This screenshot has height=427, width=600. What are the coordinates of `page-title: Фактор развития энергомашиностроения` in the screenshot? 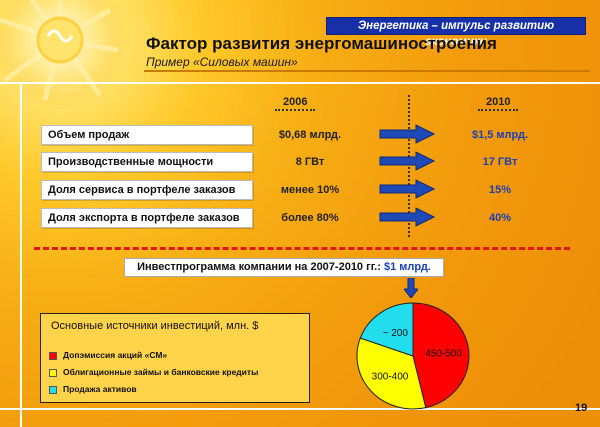 It's located at (321, 43).